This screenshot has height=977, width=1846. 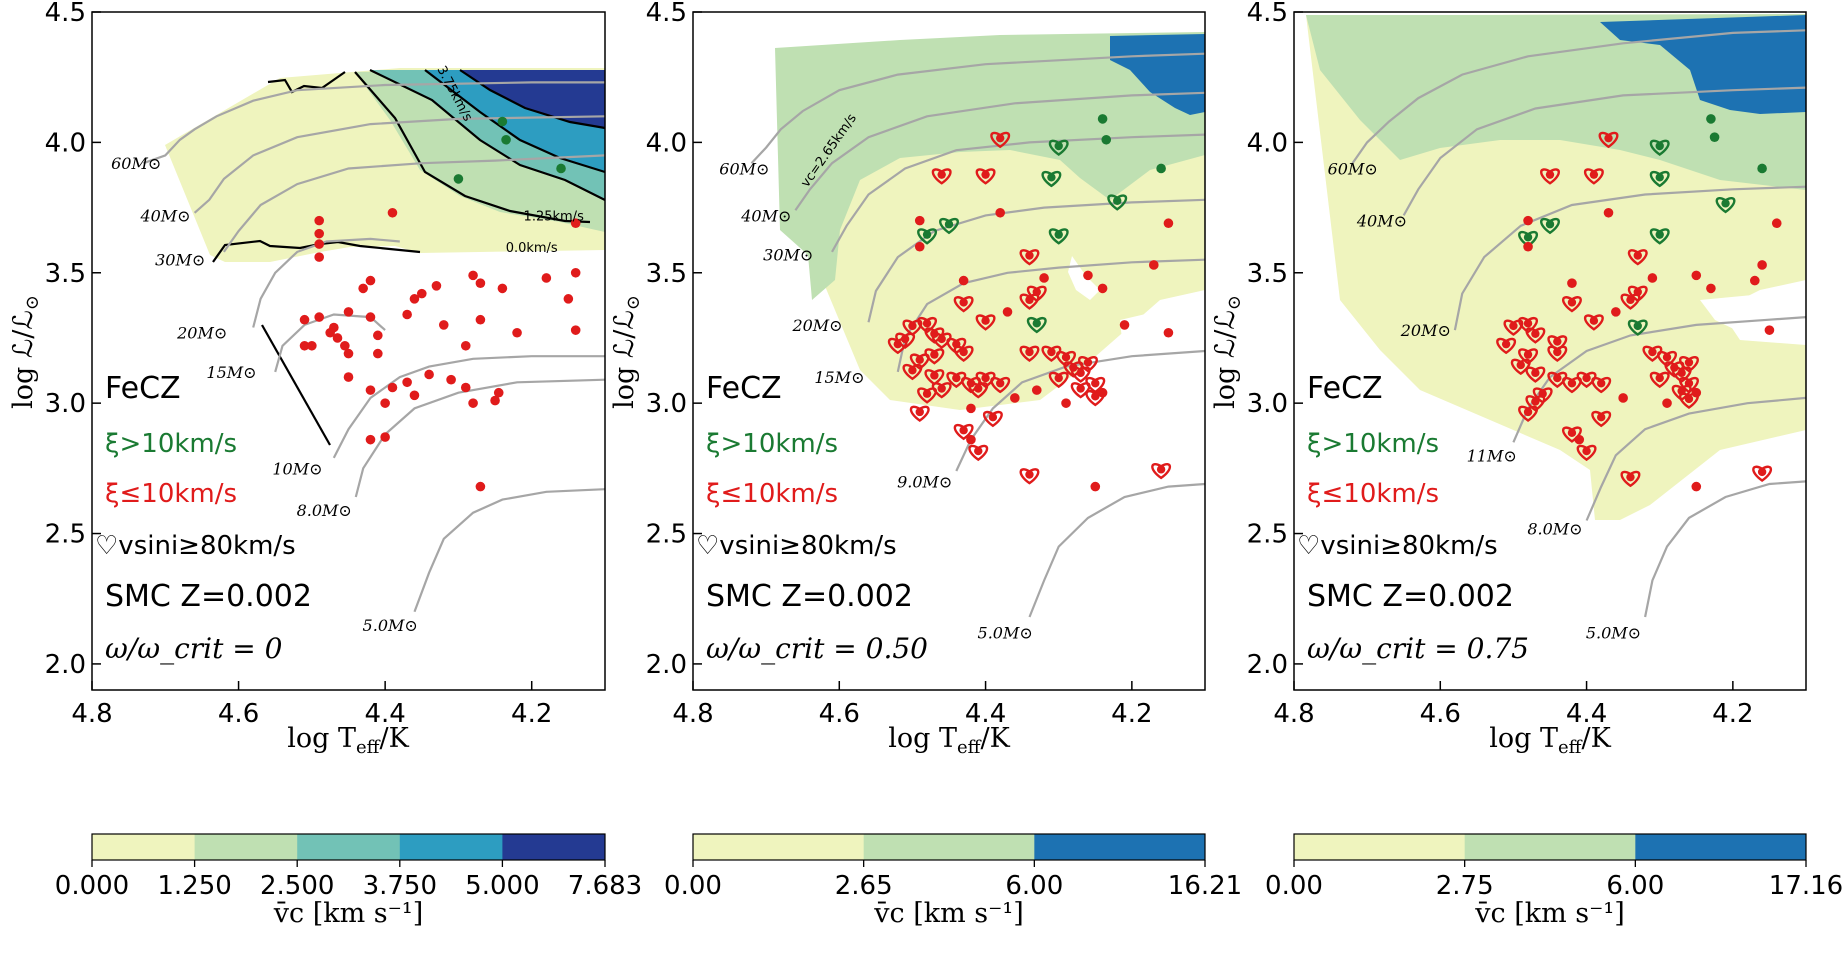 I want to click on y-tick-label: 2.5, so click(x=65, y=535).